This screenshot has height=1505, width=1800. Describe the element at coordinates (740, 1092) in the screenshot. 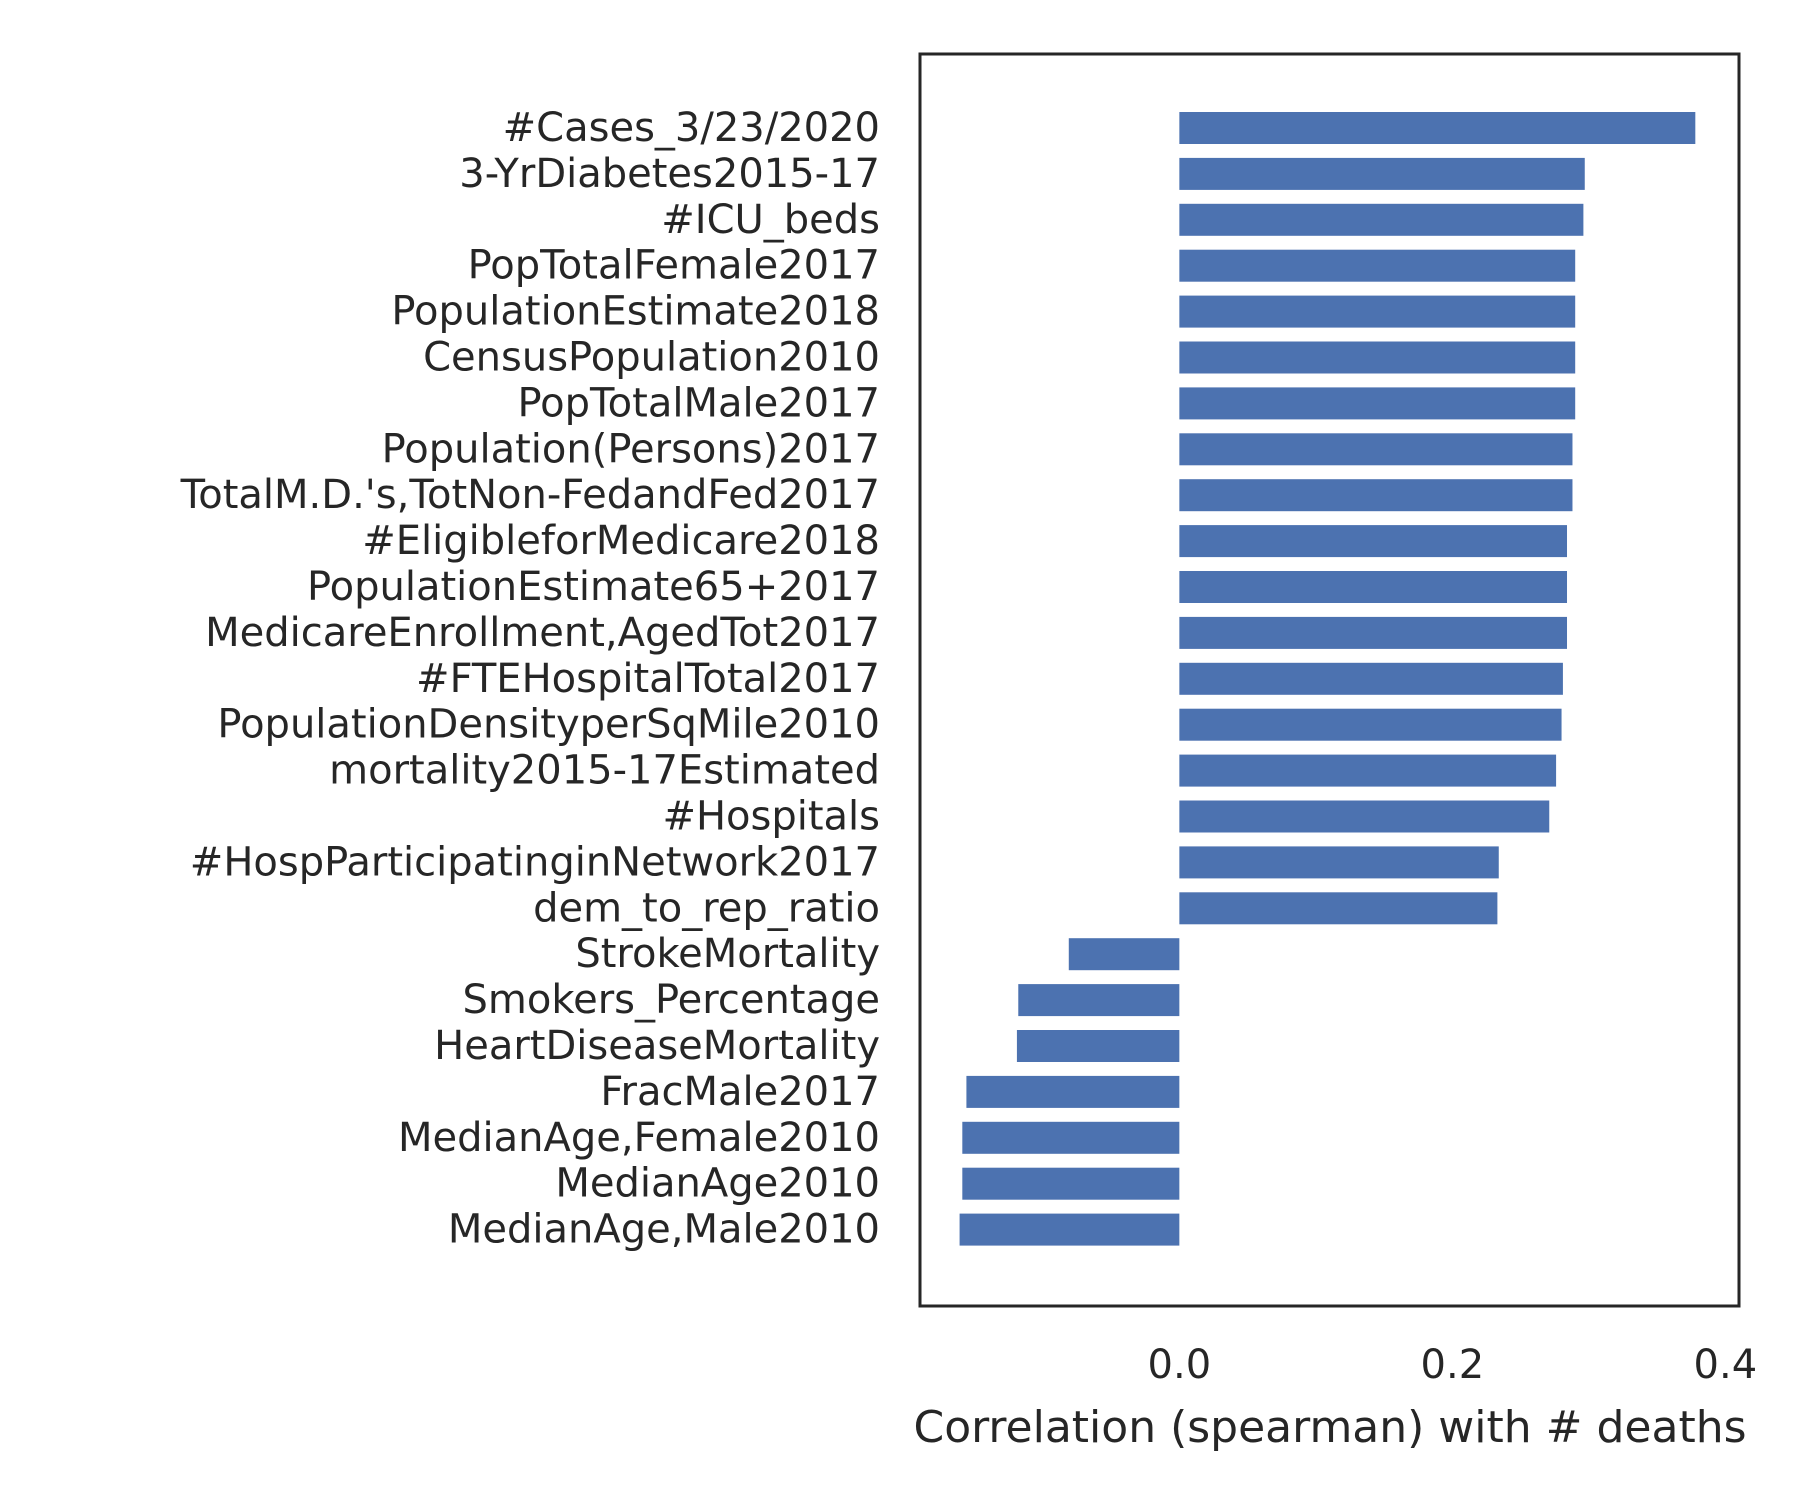

I see `y-tick-label: FracMale2017` at that location.